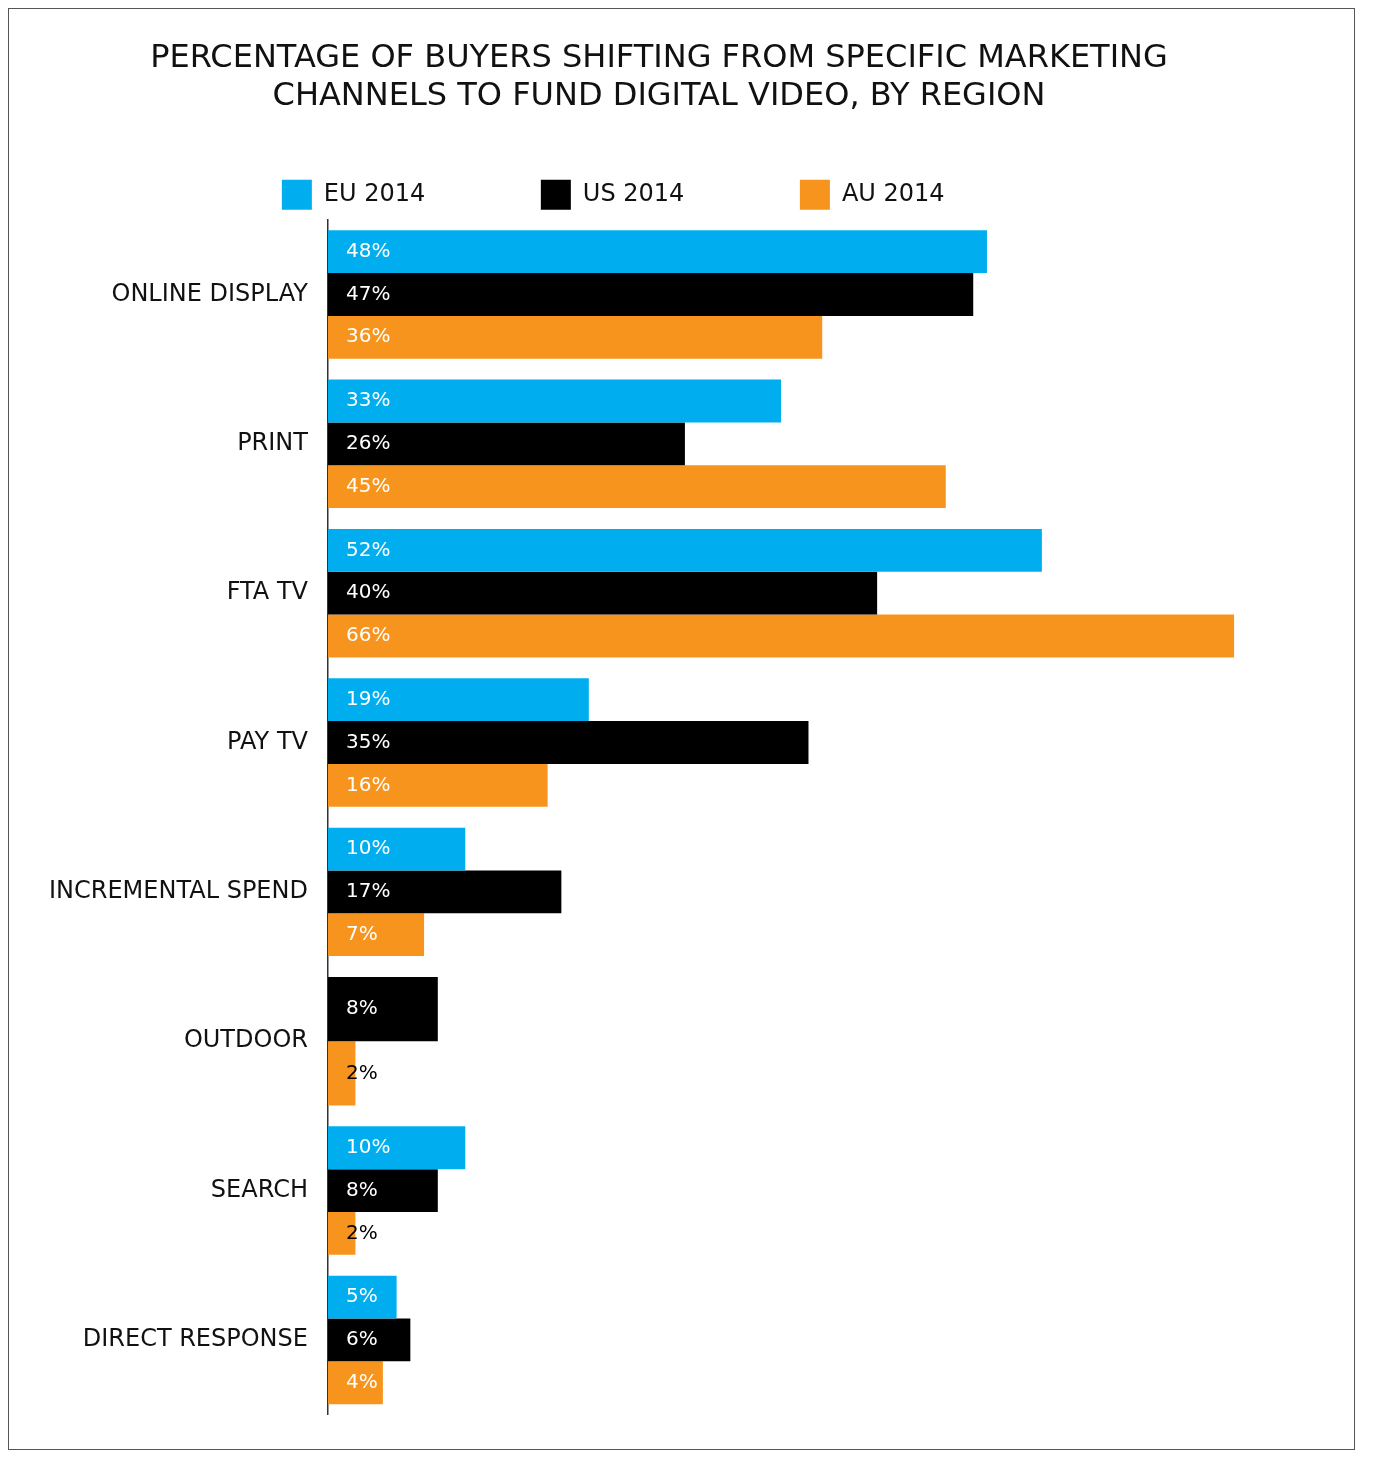 The width and height of the screenshot is (1385, 1479). What do you see at coordinates (368, 292) in the screenshot?
I see `data-label: 47%` at bounding box center [368, 292].